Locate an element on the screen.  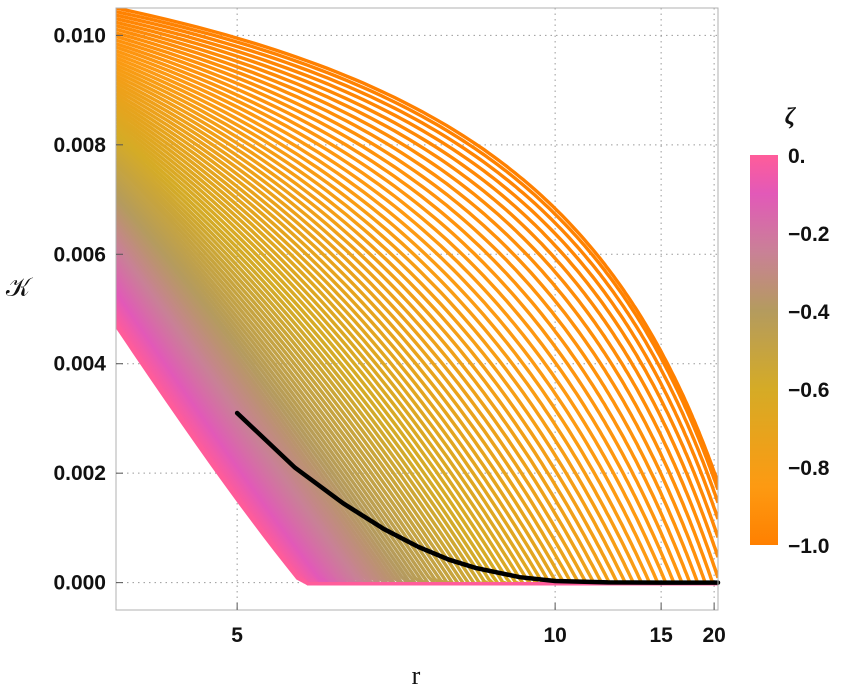
y-tick-label-4: 0.008 is located at coordinates (79, 145).